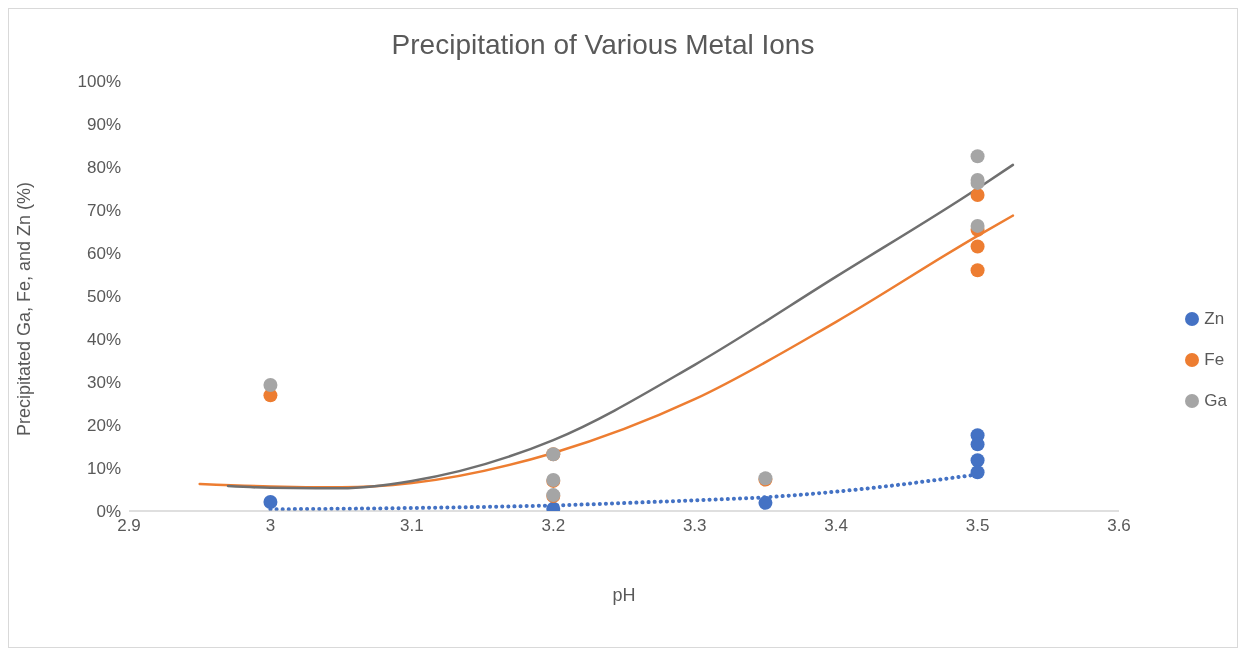  Describe the element at coordinates (977, 526) in the screenshot. I see `x-tick-label: 3.5` at that location.